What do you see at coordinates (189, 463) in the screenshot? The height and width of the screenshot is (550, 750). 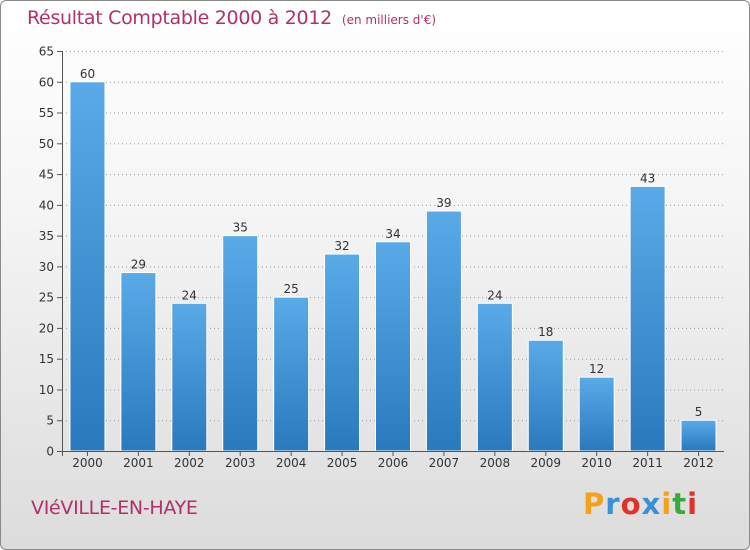 I see `x-tick-label-2002: 2002` at bounding box center [189, 463].